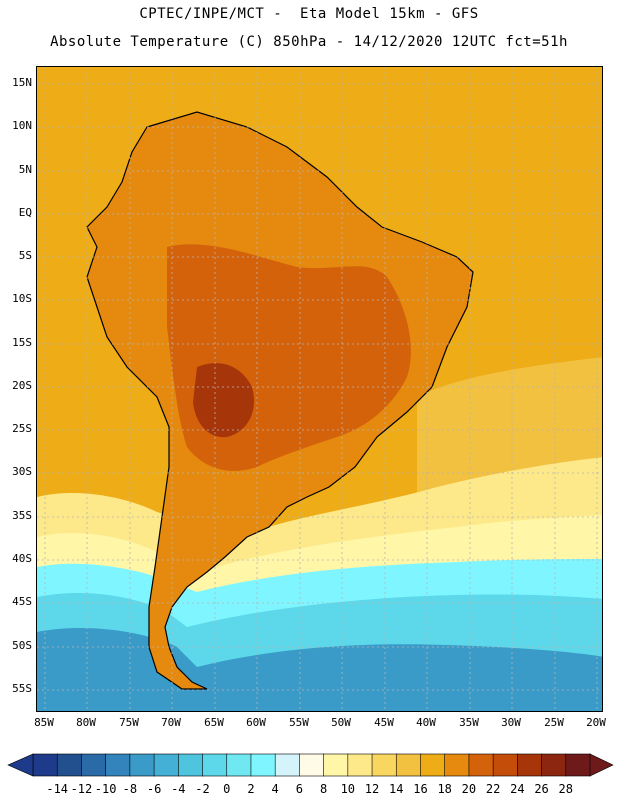 Image resolution: width=618 pixels, height=800 pixels. I want to click on colorbar-label: 0, so click(227, 789).